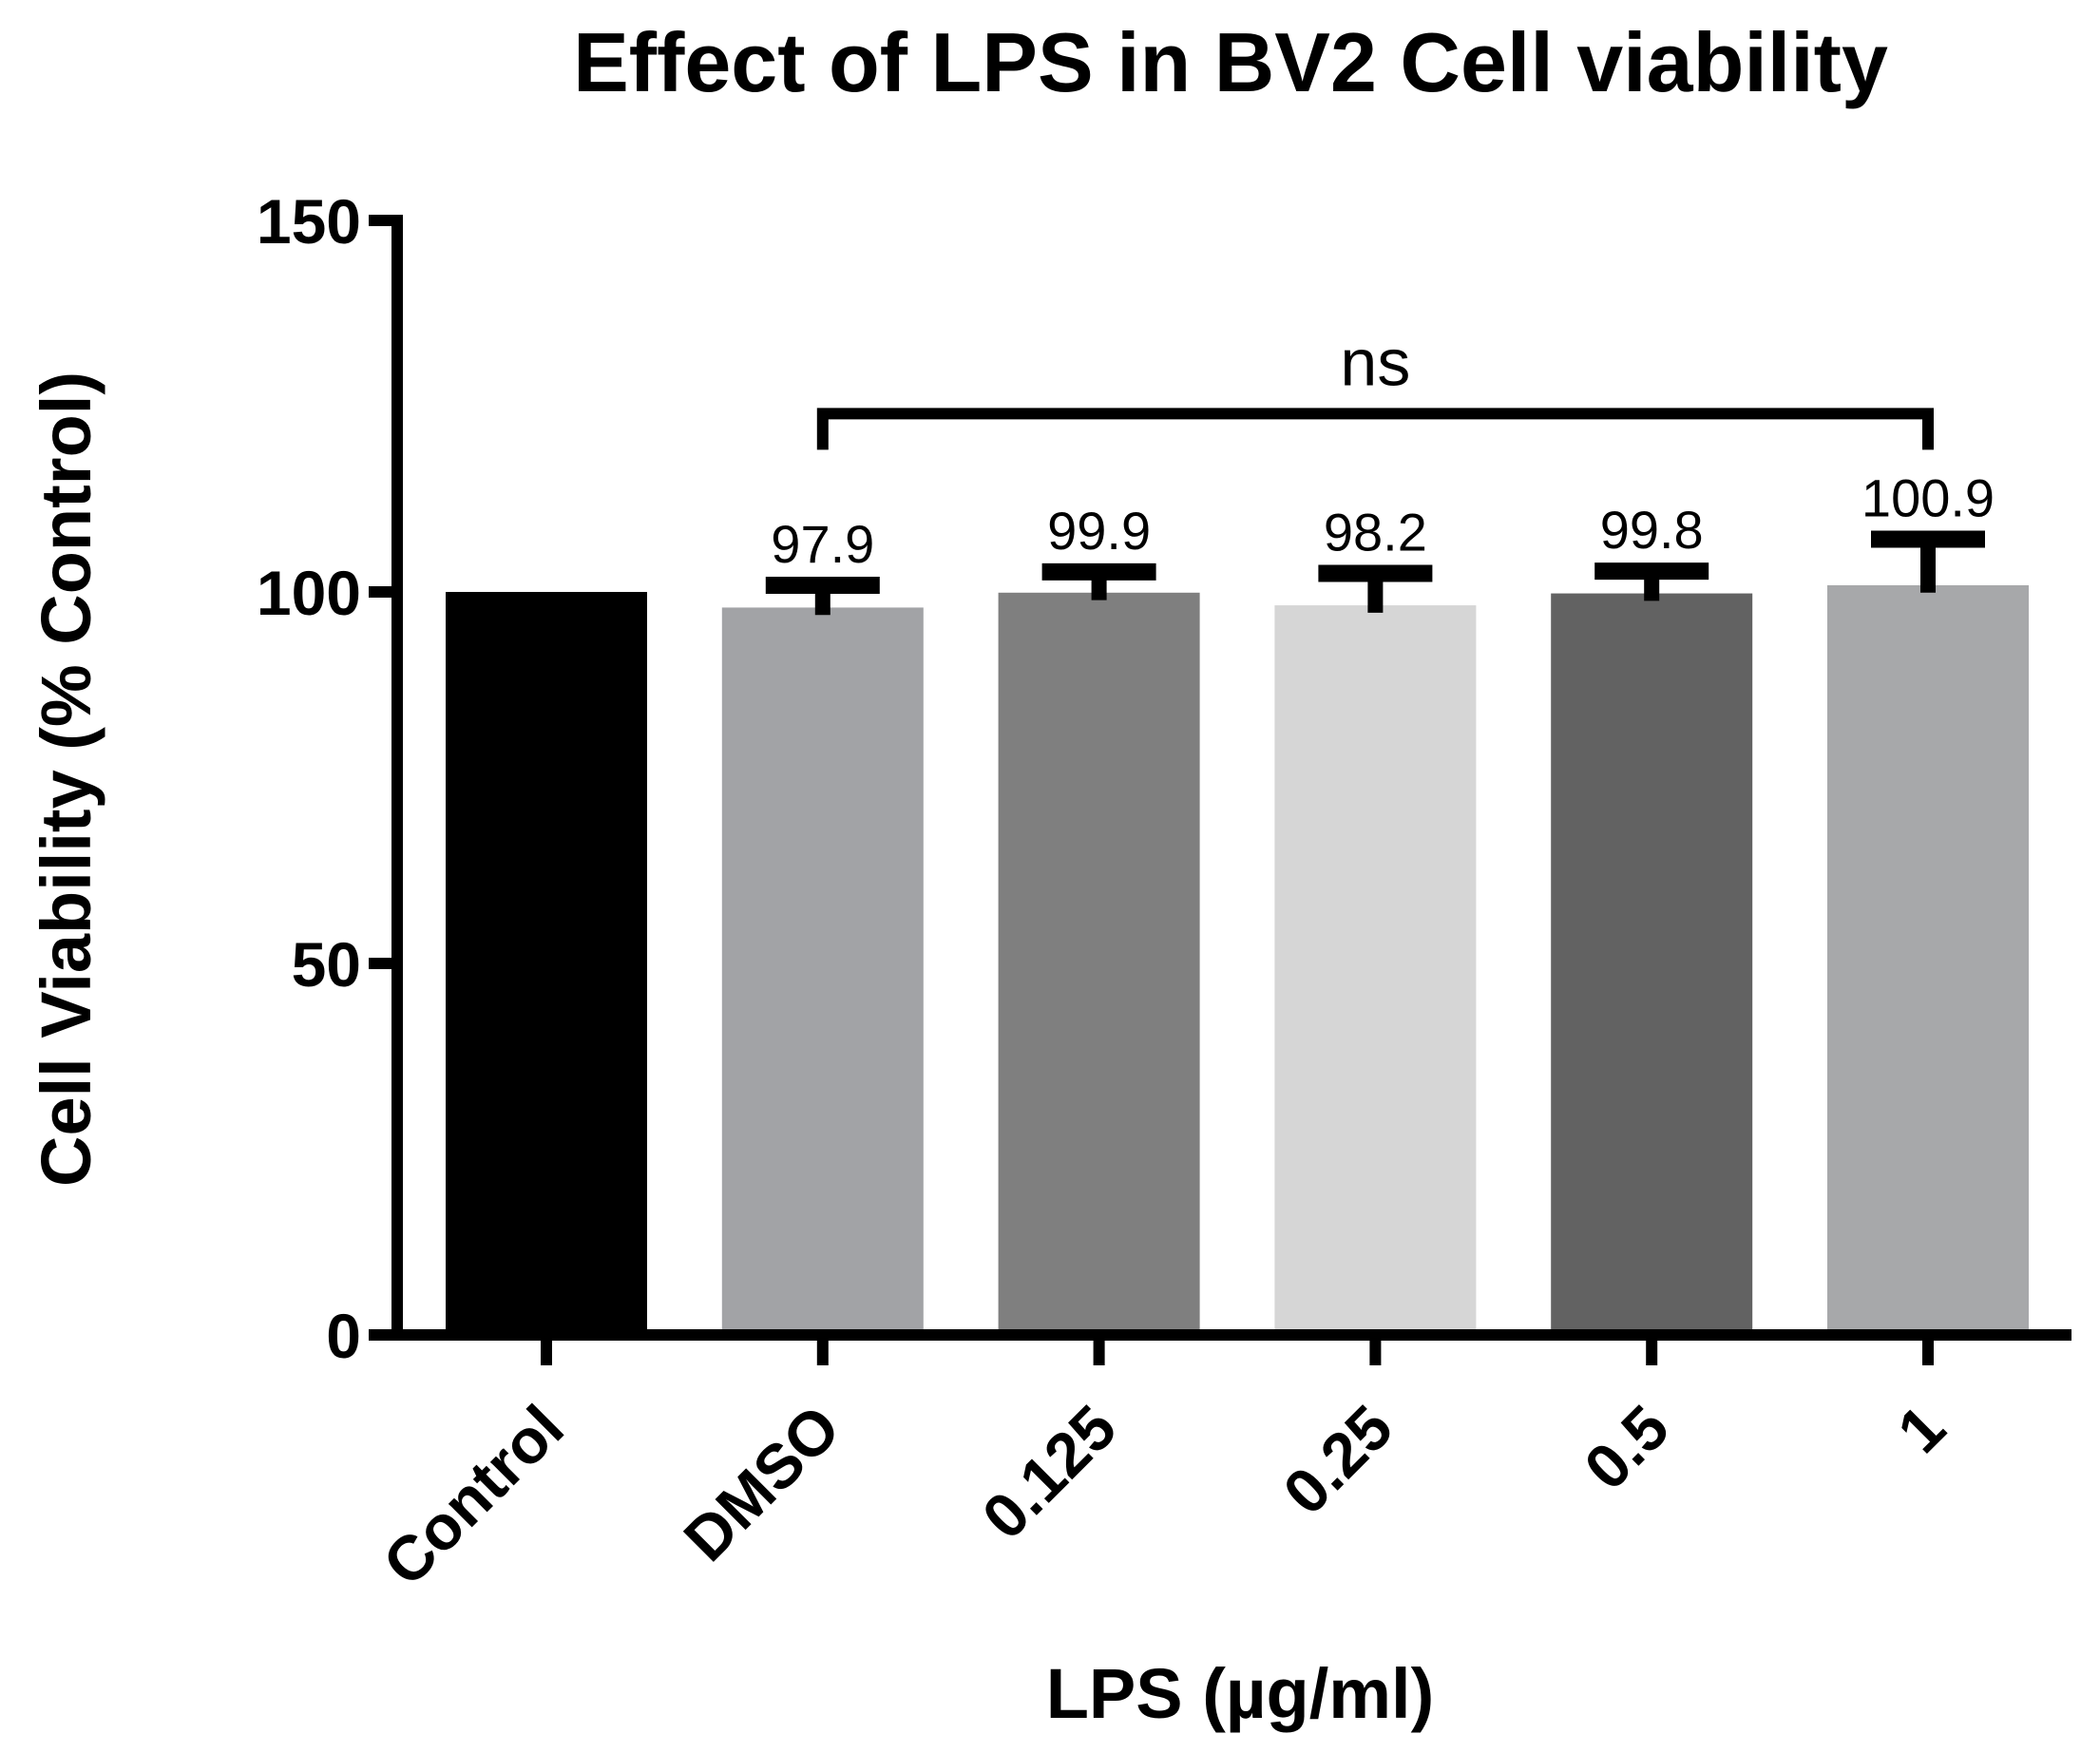 The image size is (2100, 1753). I want to click on data-label: 99.9, so click(1099, 531).